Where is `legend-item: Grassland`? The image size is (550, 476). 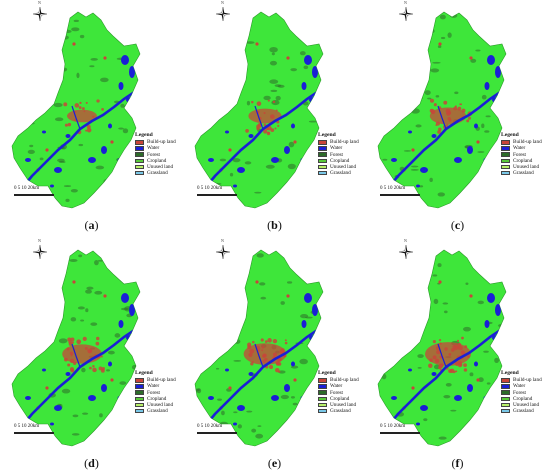 legend-item: Grassland is located at coordinates (338, 173).